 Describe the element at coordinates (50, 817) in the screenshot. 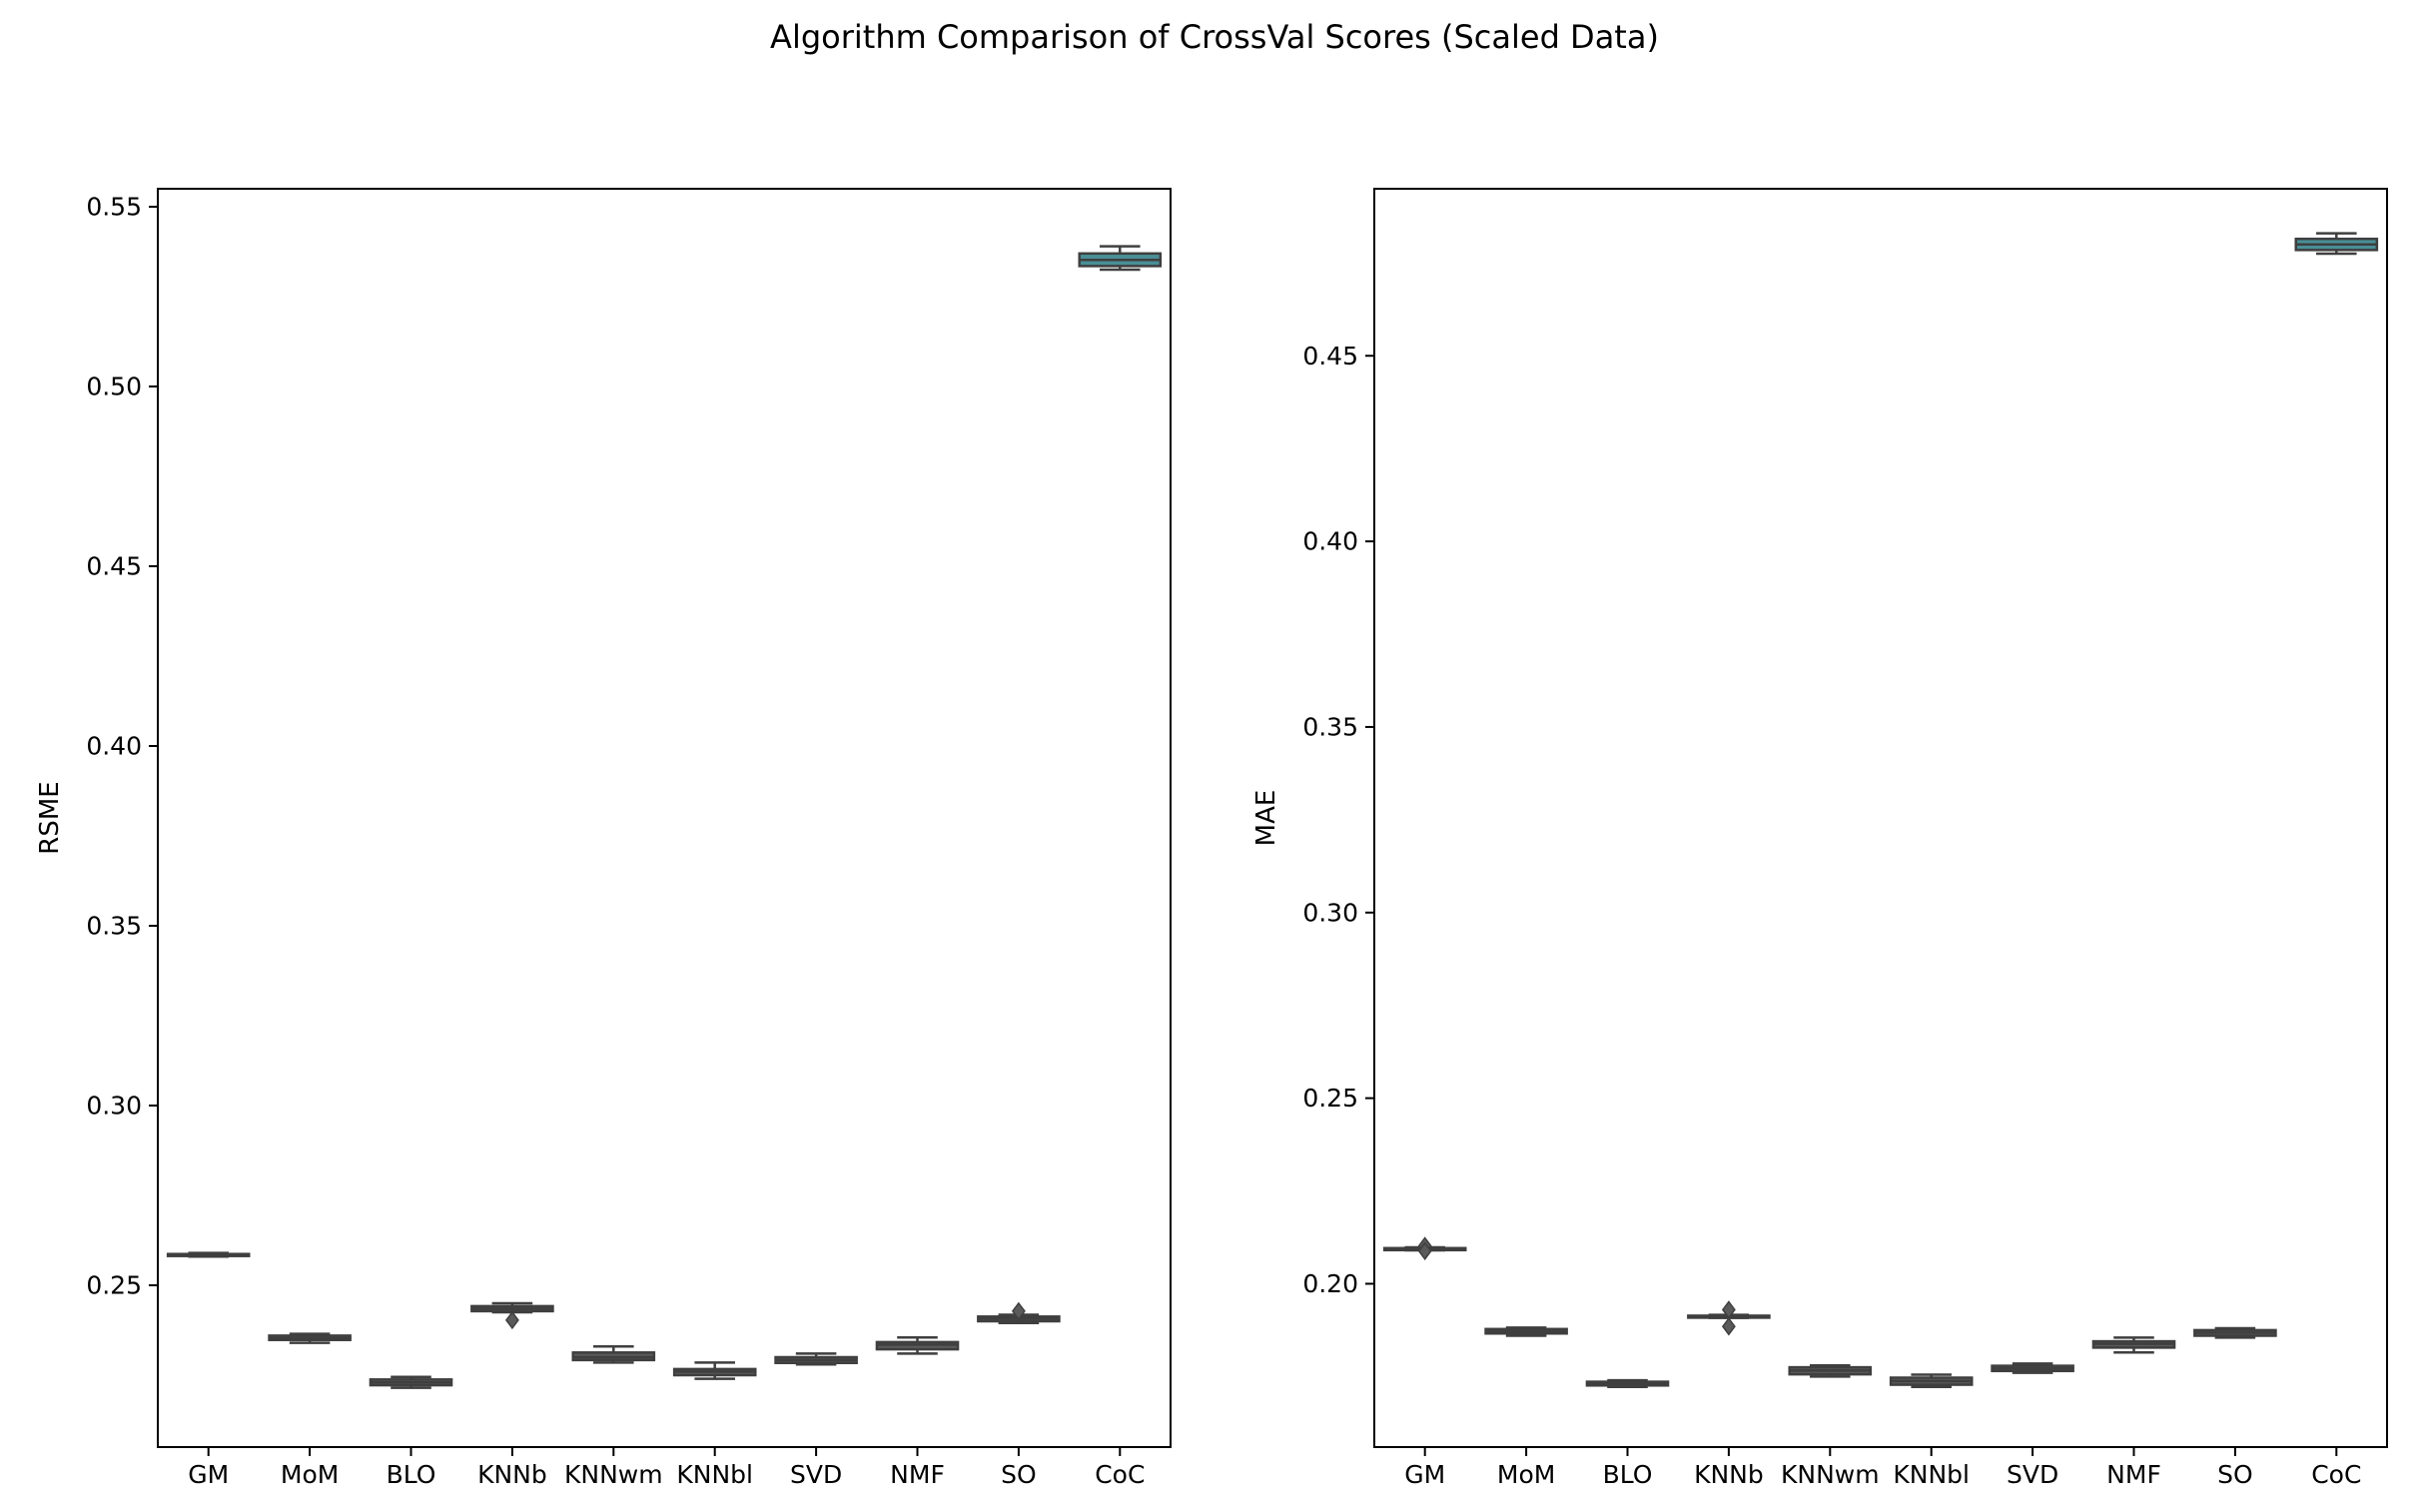

I see `y-axis-label: RSME` at that location.